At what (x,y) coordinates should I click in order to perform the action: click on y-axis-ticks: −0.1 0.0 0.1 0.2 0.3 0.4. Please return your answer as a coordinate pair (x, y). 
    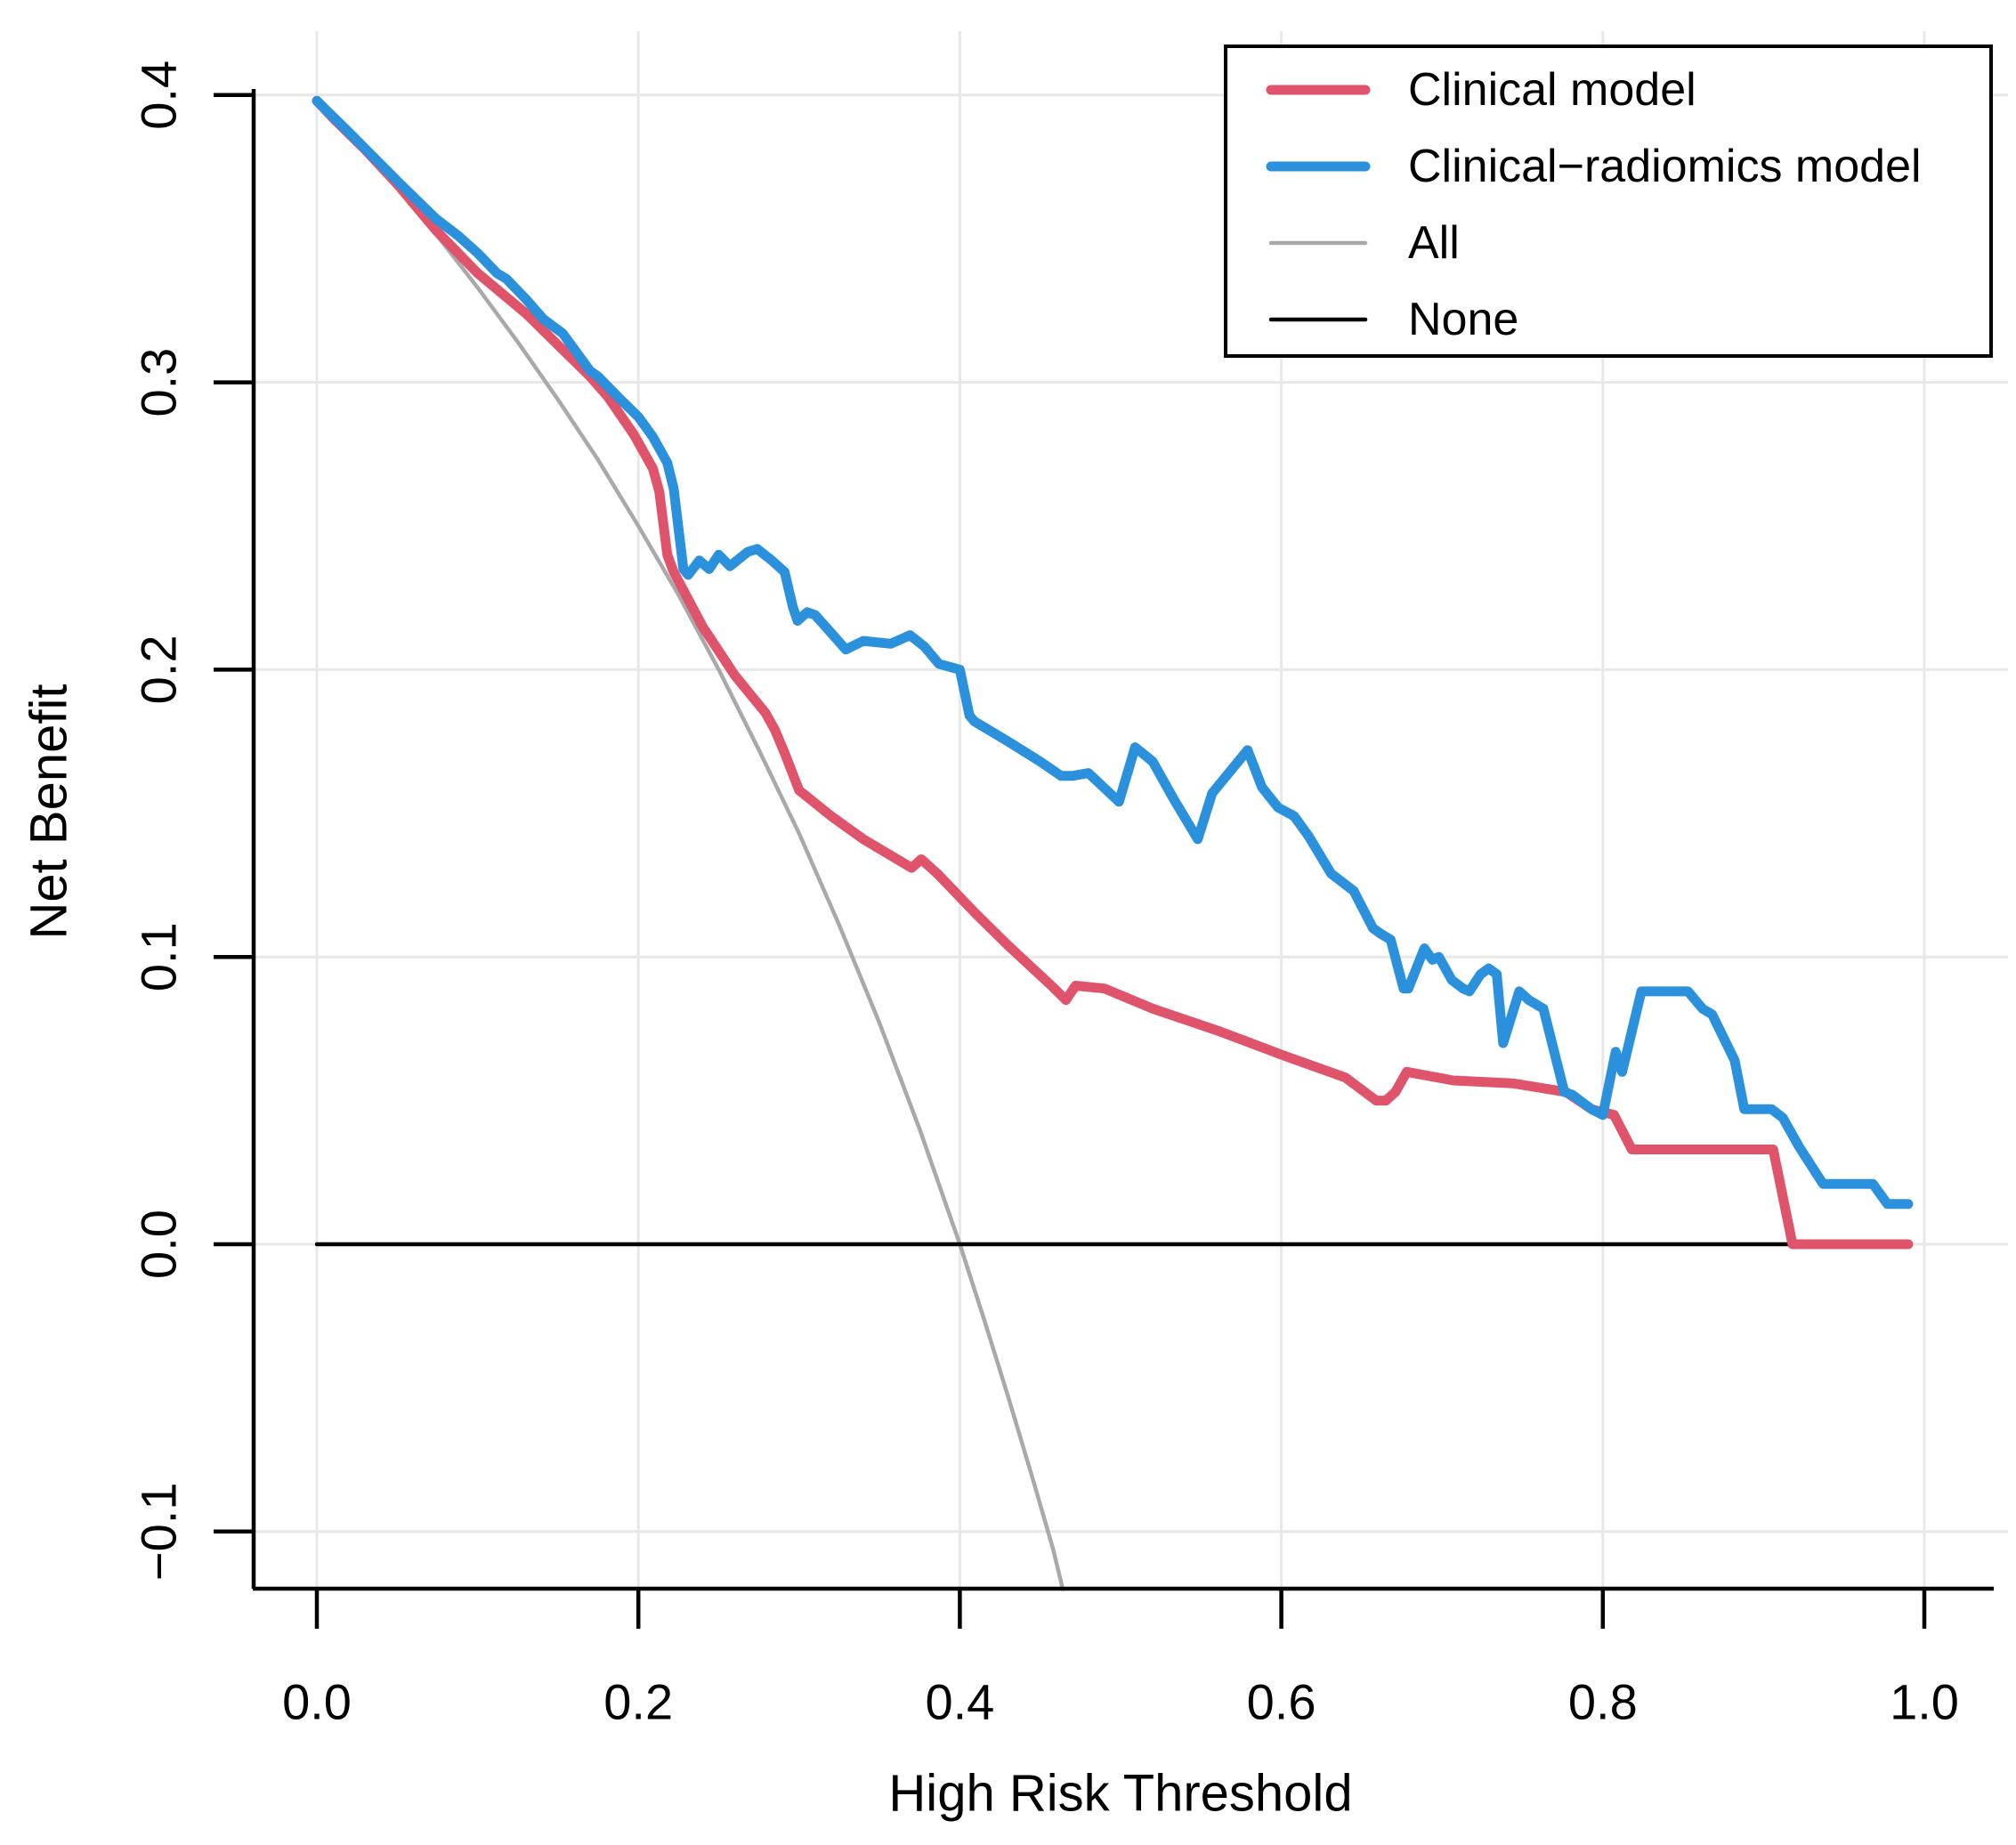
    Looking at the image, I should click on (192, 821).